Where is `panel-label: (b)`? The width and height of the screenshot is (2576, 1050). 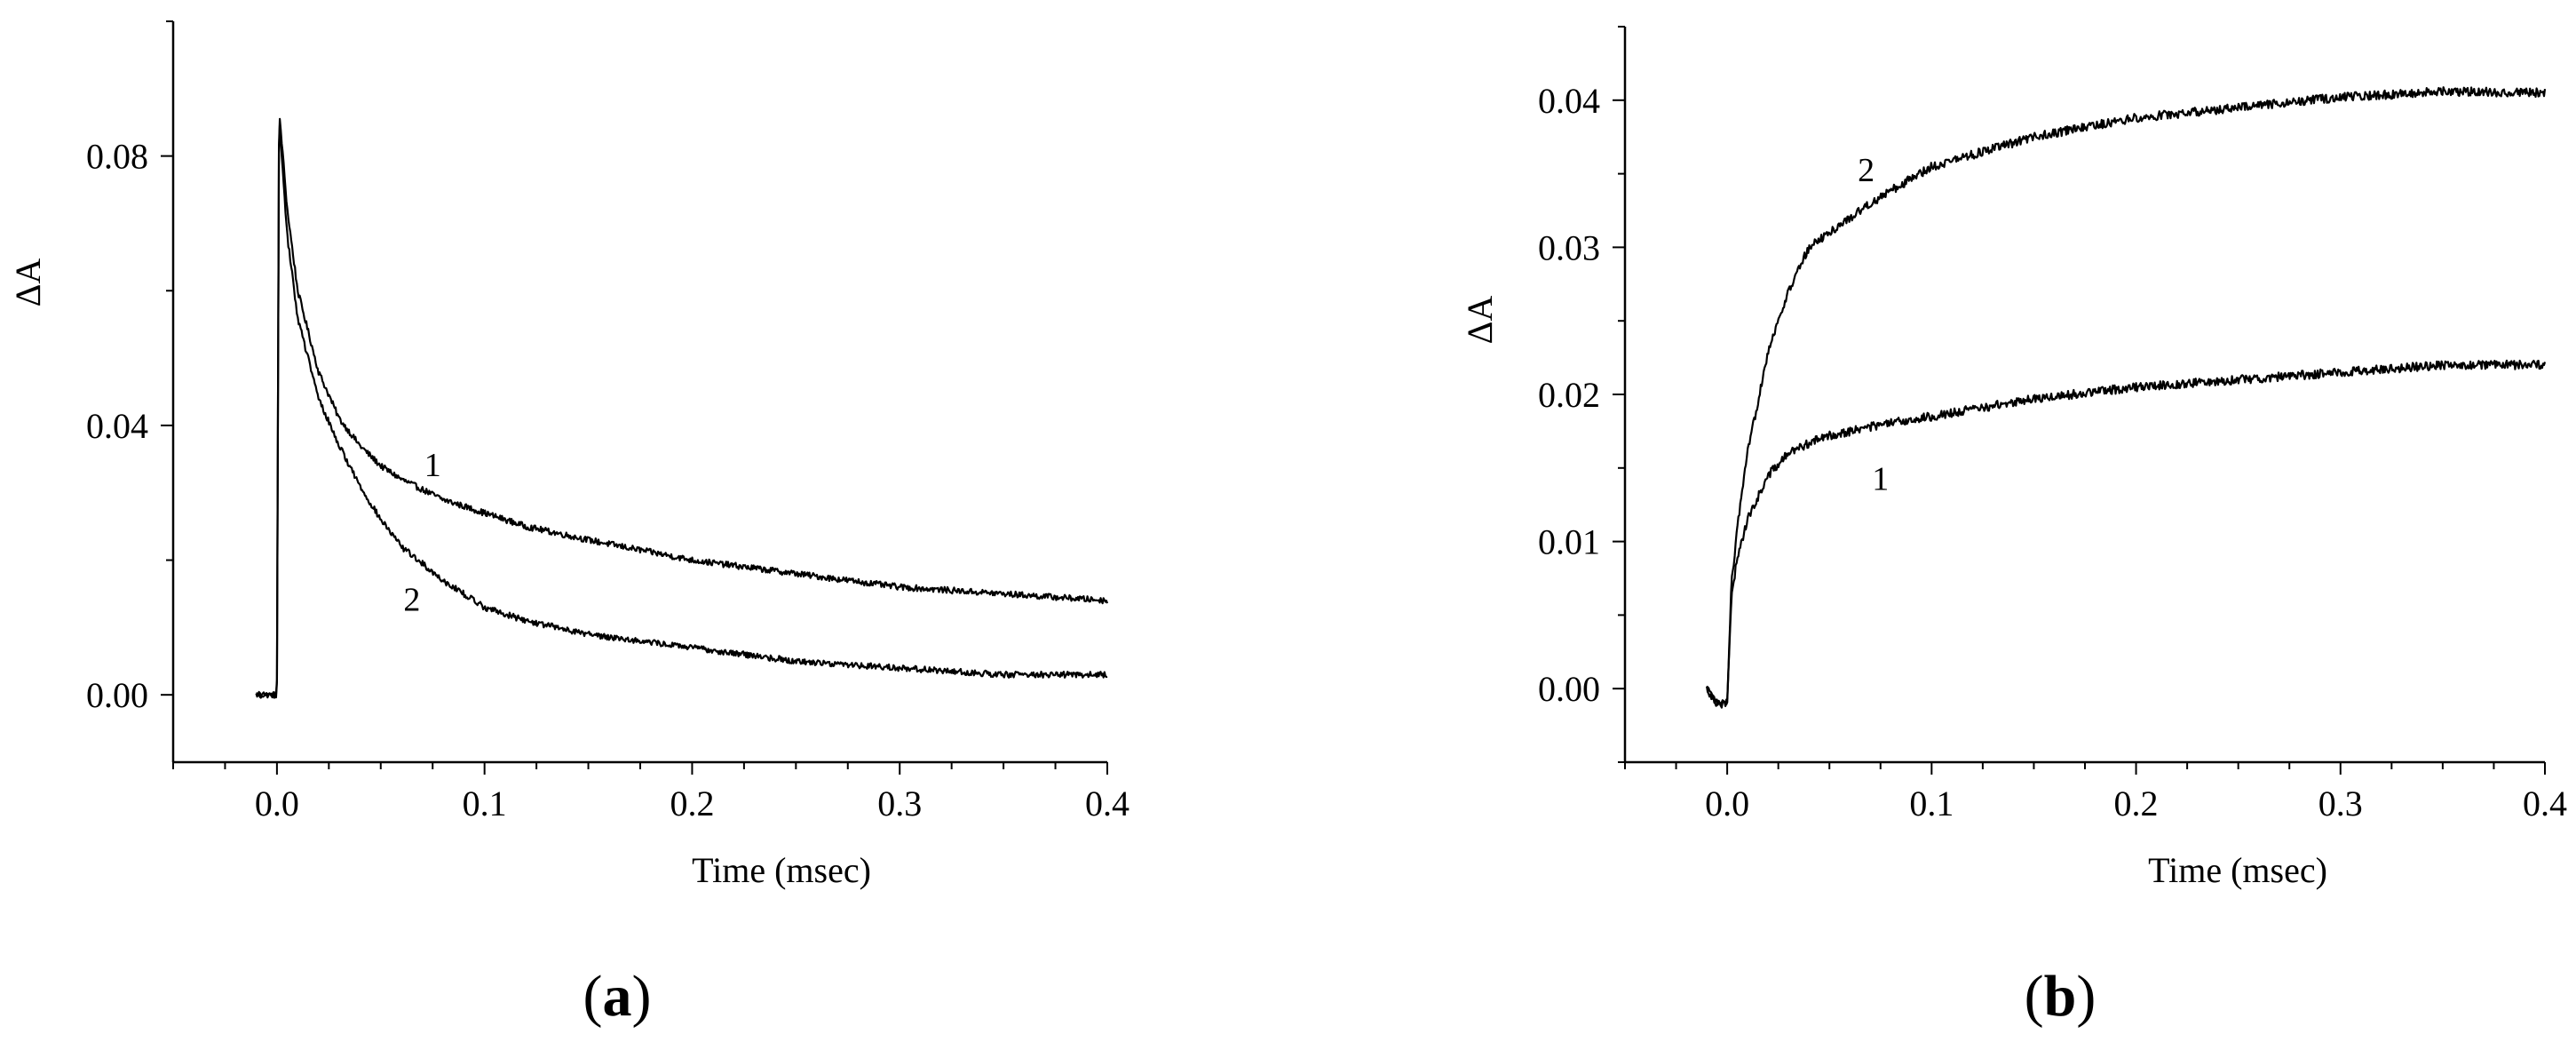 panel-label: (b) is located at coordinates (2061, 996).